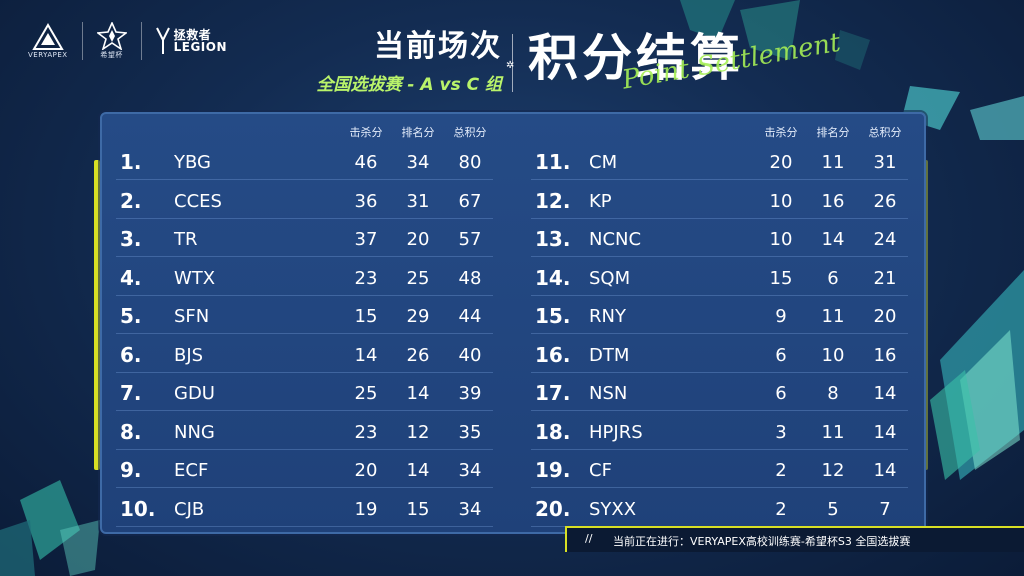 Image resolution: width=1024 pixels, height=576 pixels. I want to click on placement-header: 排名分, so click(833, 132).